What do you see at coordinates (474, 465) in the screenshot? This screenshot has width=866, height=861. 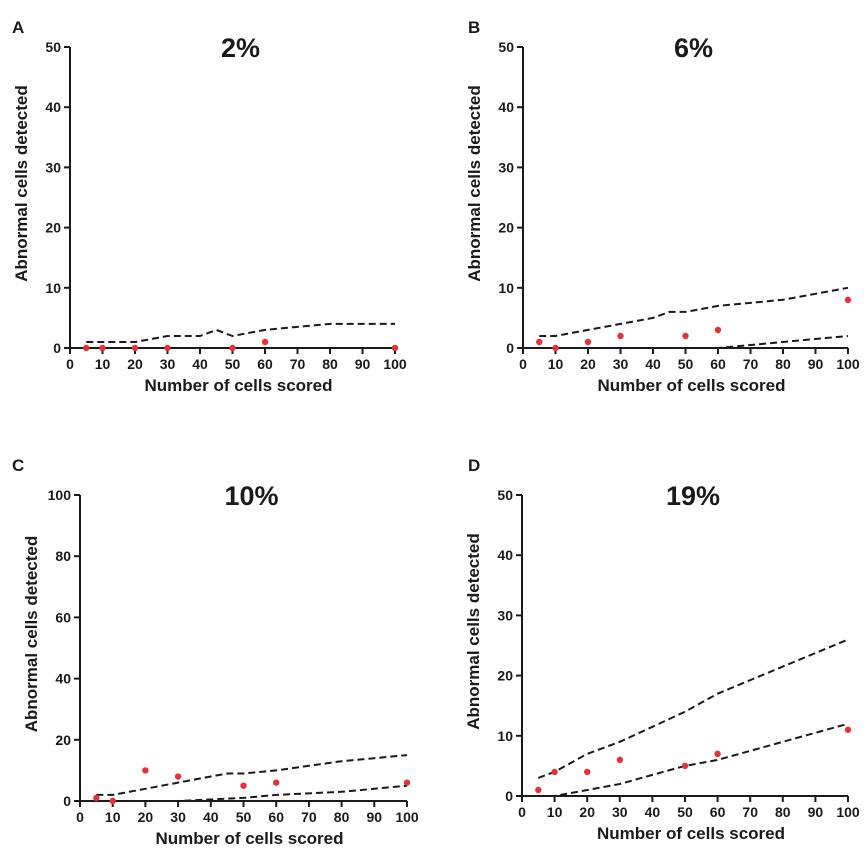 I see `panel-letter: D` at bounding box center [474, 465].